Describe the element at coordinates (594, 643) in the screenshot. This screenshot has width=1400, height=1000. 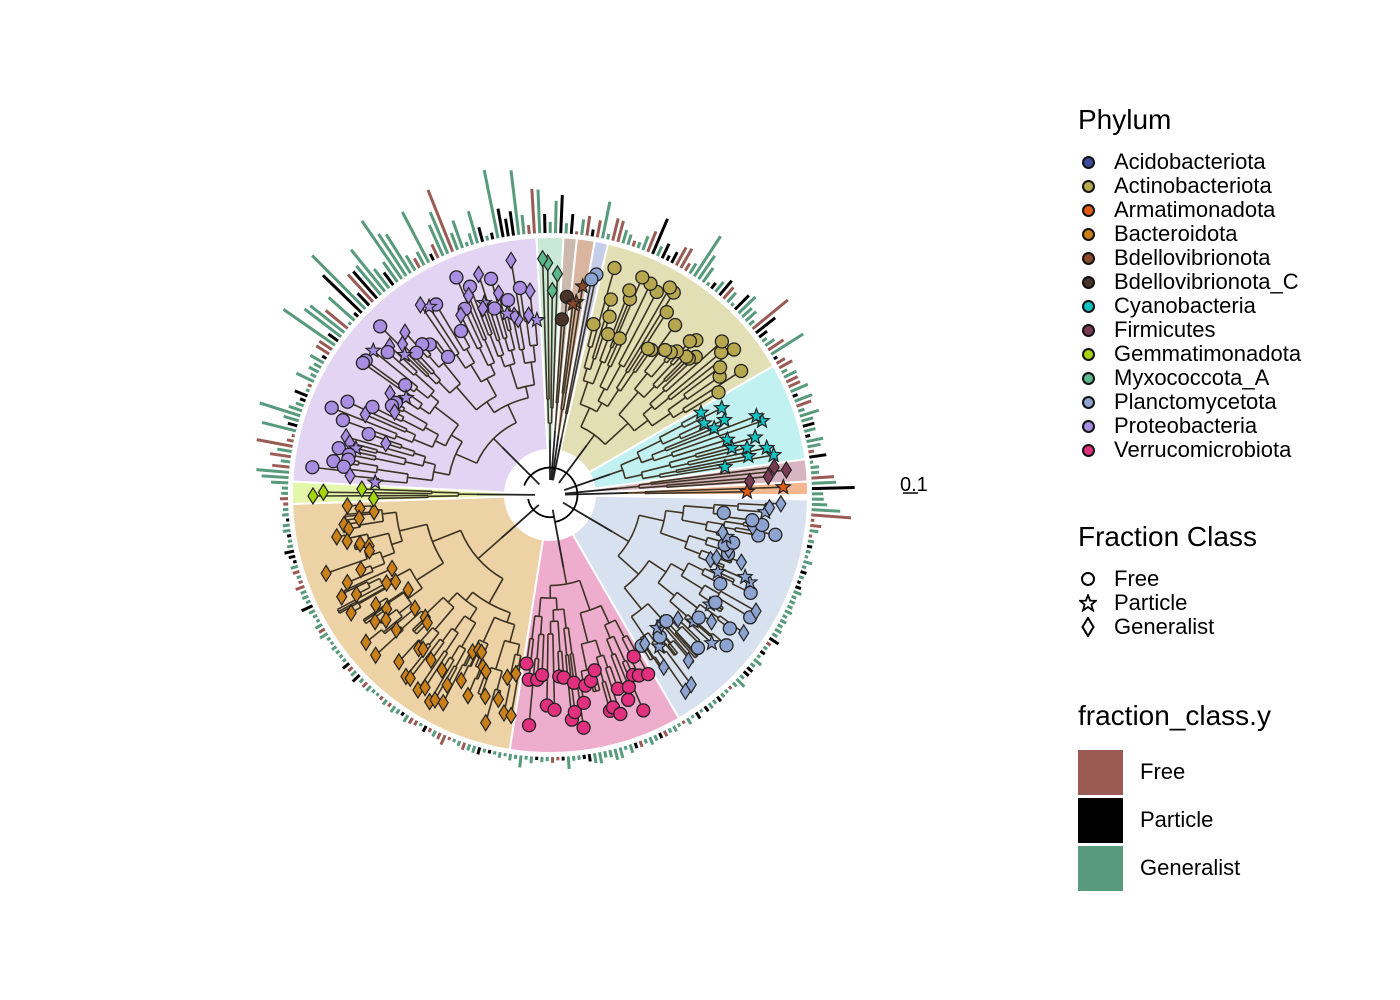
I see `clade-sector-verrucomicrobiota` at that location.